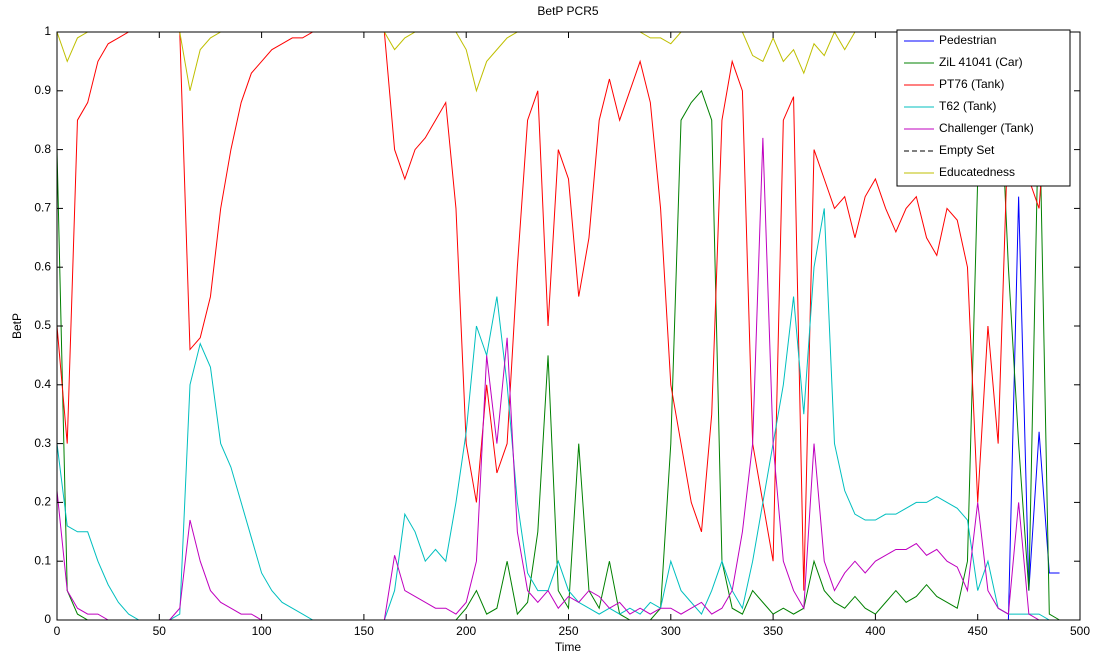 The image size is (1103, 660). I want to click on y-tick-label: 0.1, so click(42, 560).